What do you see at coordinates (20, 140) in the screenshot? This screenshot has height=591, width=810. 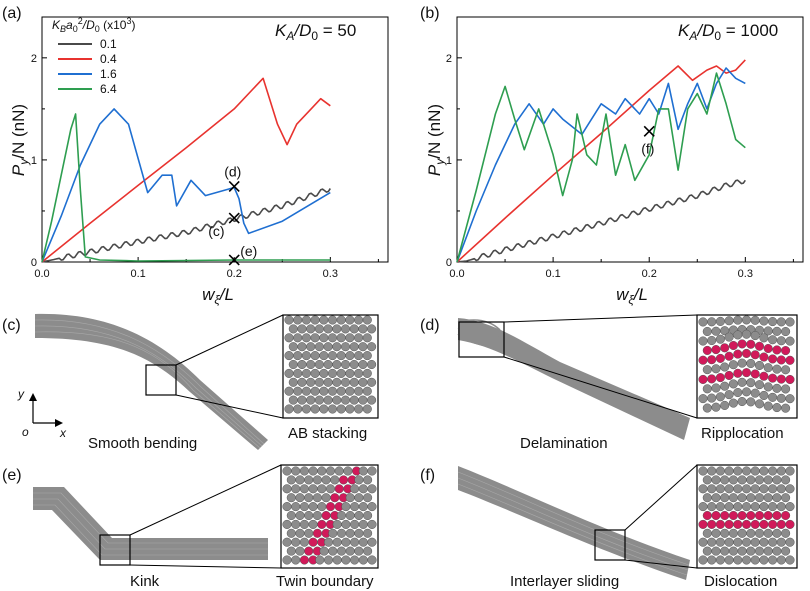 I see `ylabel-a: Py/N (nN)` at bounding box center [20, 140].